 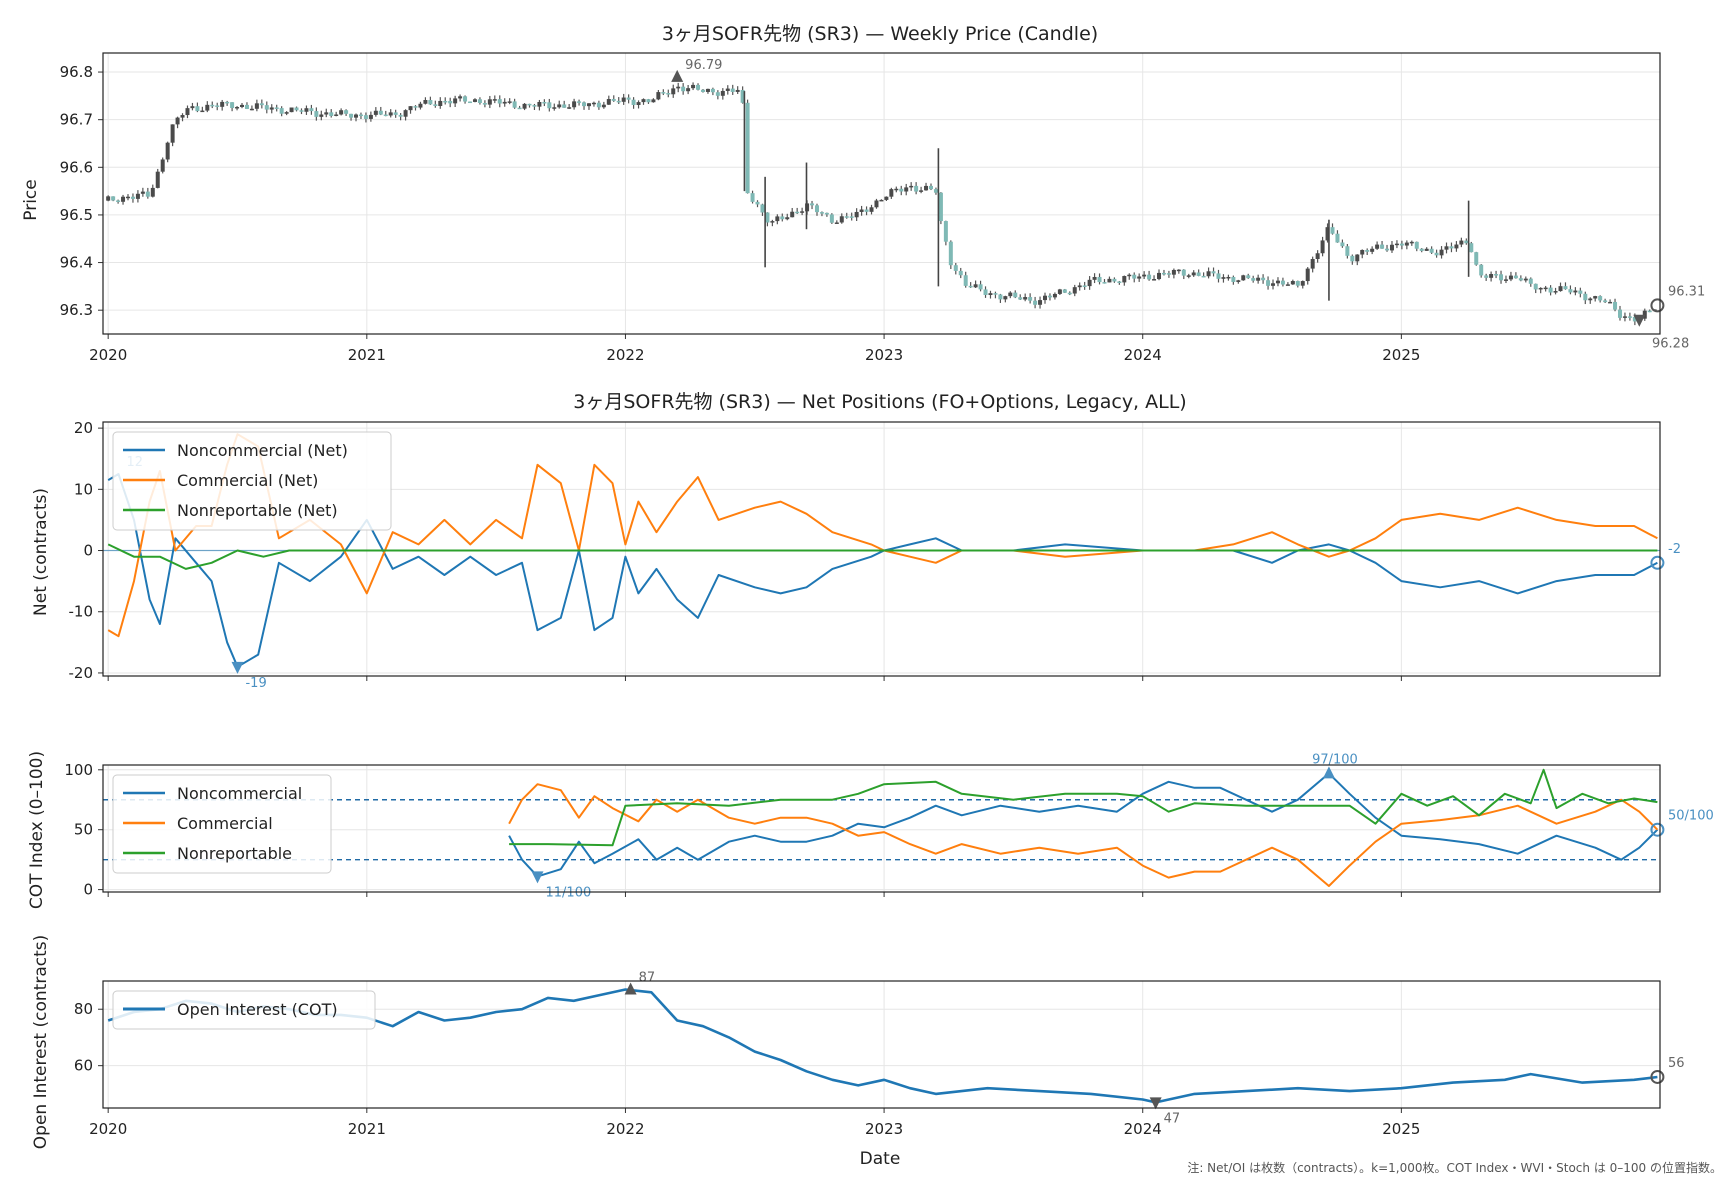 I want to click on y-tick-label: 96.3, so click(x=76, y=310).